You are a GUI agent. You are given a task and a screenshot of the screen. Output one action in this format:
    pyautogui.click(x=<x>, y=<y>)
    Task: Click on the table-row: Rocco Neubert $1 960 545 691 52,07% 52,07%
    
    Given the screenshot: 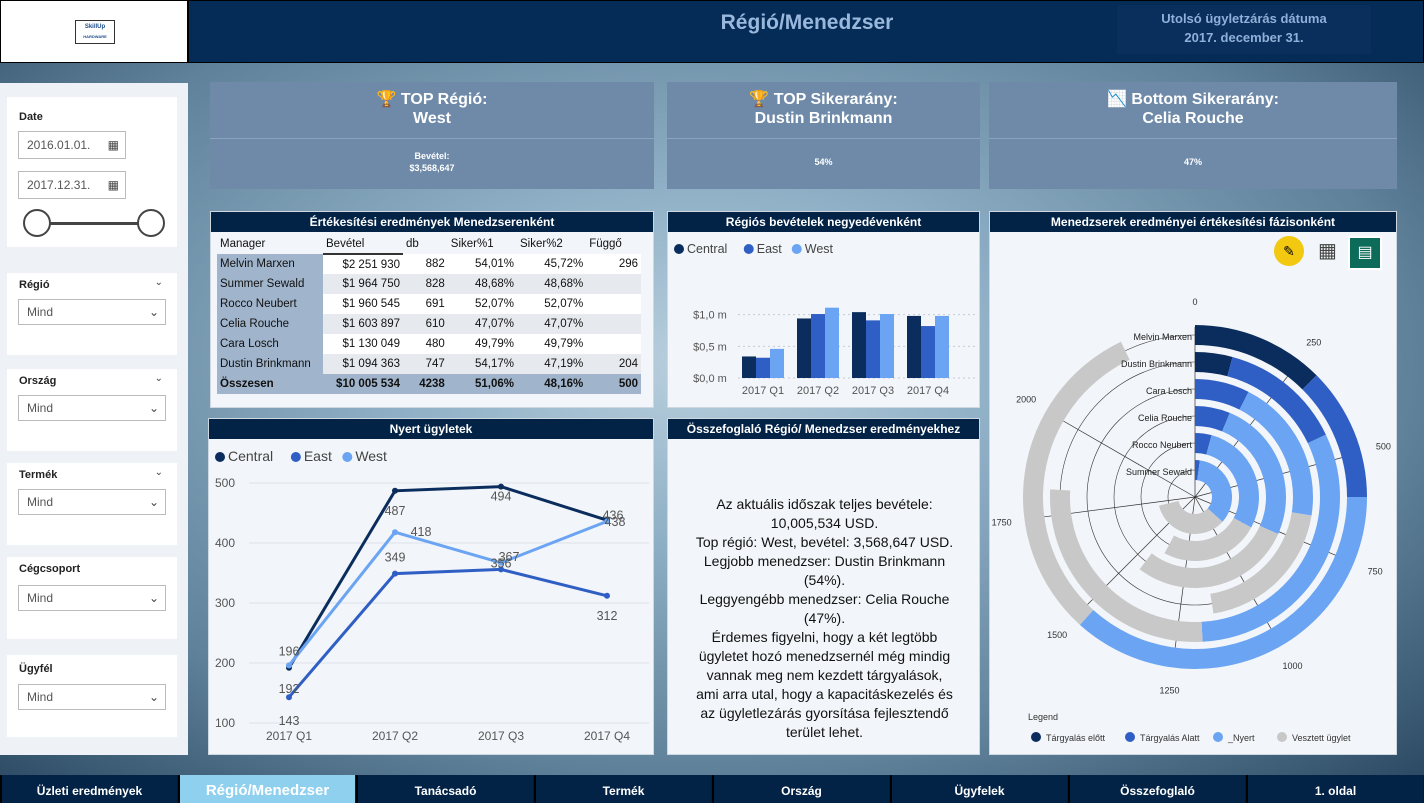 What is the action you would take?
    pyautogui.click(x=429, y=304)
    